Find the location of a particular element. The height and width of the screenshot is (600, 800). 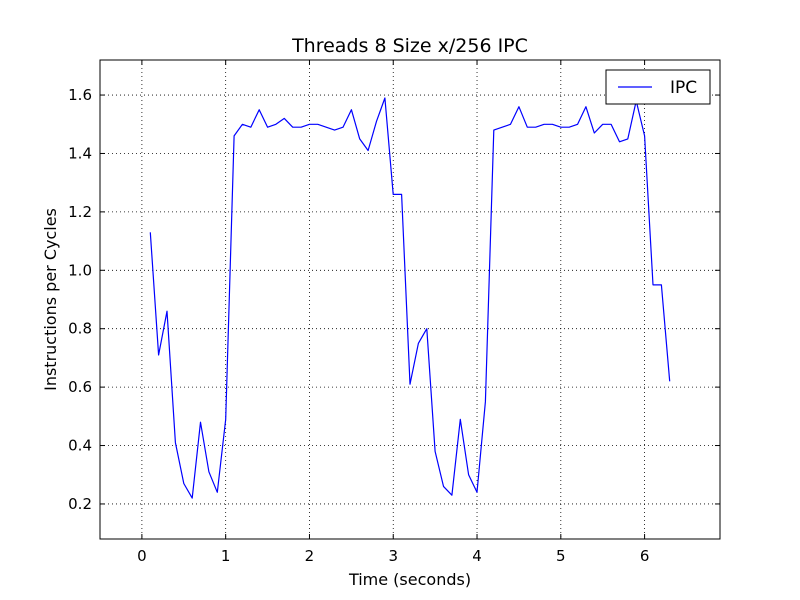

legend-label-ipc: IPC is located at coordinates (683, 88).